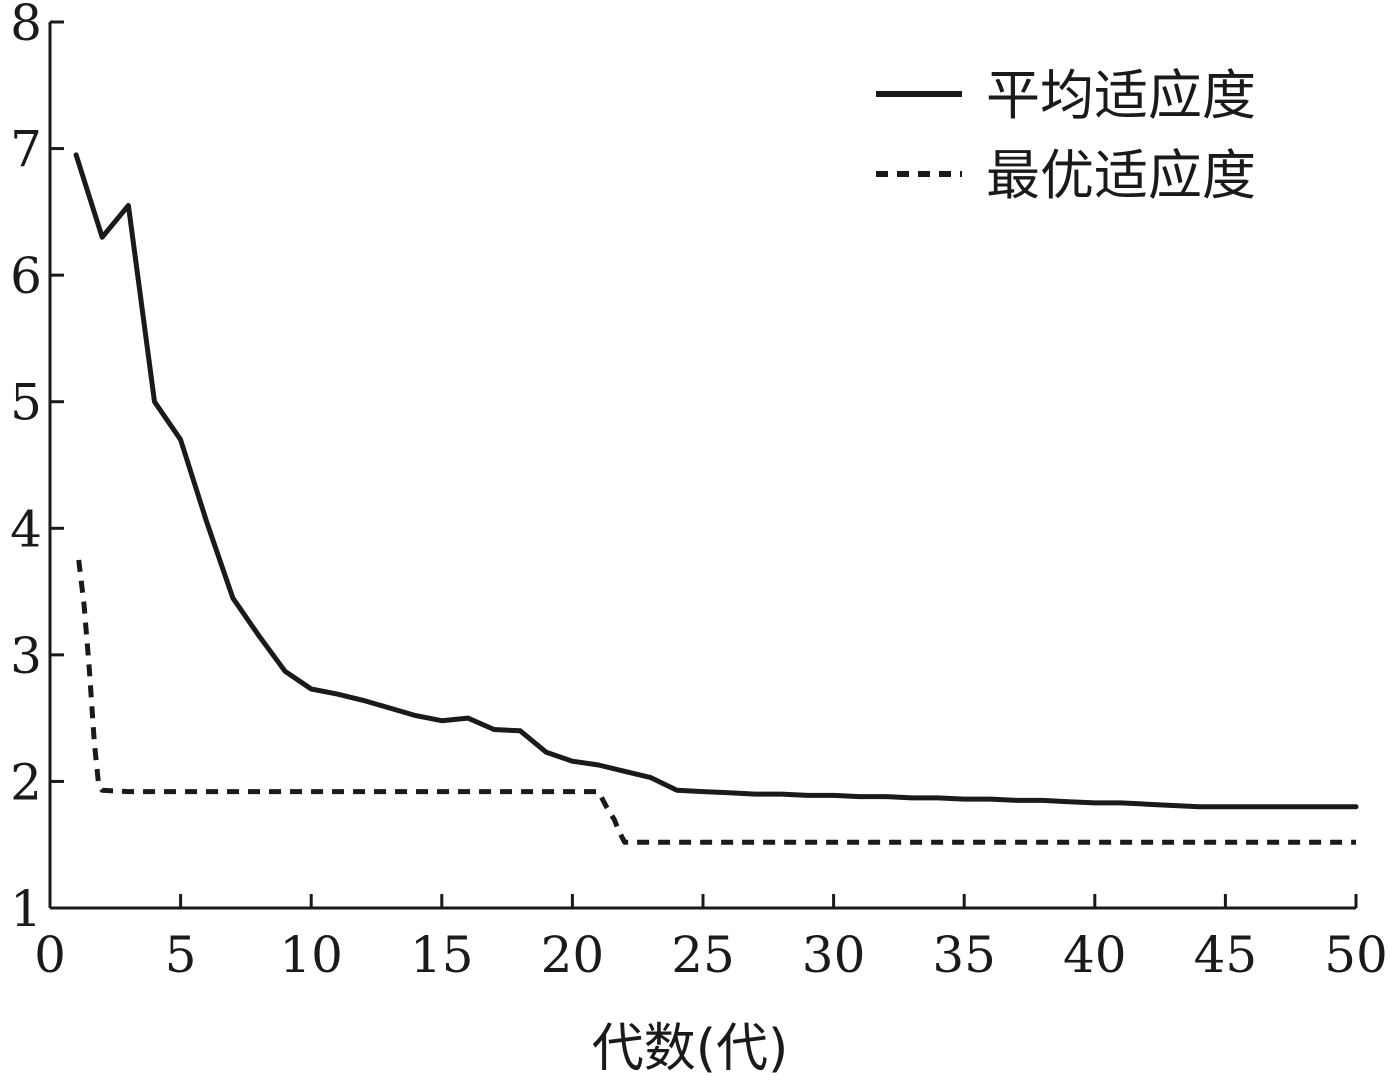 This screenshot has width=1390, height=1081. What do you see at coordinates (26, 909) in the screenshot?
I see `y-tick-label: 1` at bounding box center [26, 909].